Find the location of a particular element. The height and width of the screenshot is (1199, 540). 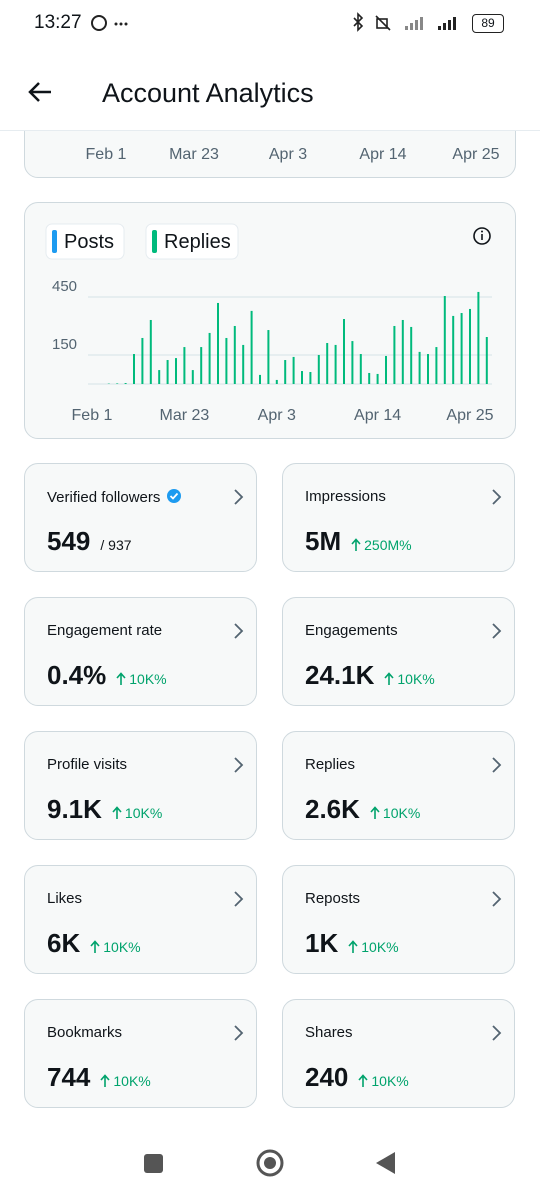

metric-card: Profile visits 9.1K 10K% is located at coordinates (140, 785).